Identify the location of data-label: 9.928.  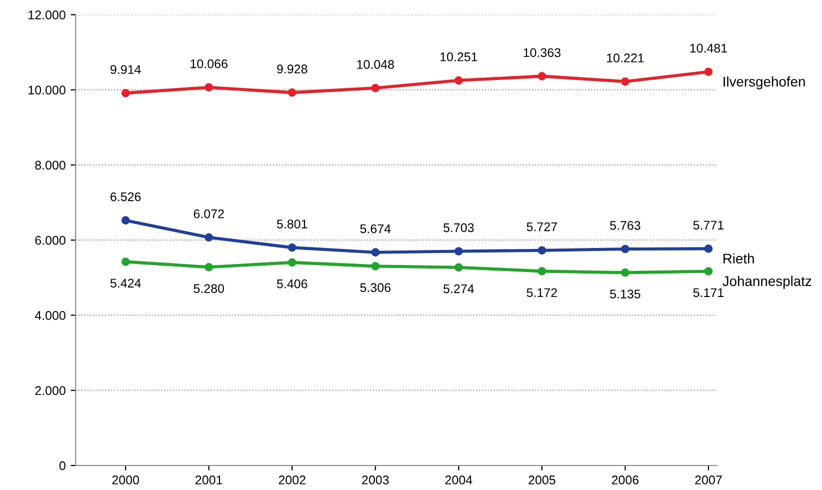
(292, 69).